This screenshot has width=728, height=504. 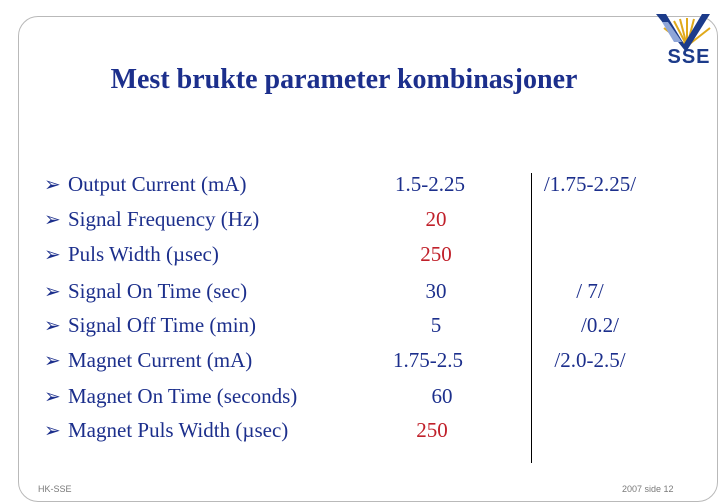 I want to click on parameter-row: ➢ Signal Off Time (min) 5/0.2/, so click(x=364, y=329).